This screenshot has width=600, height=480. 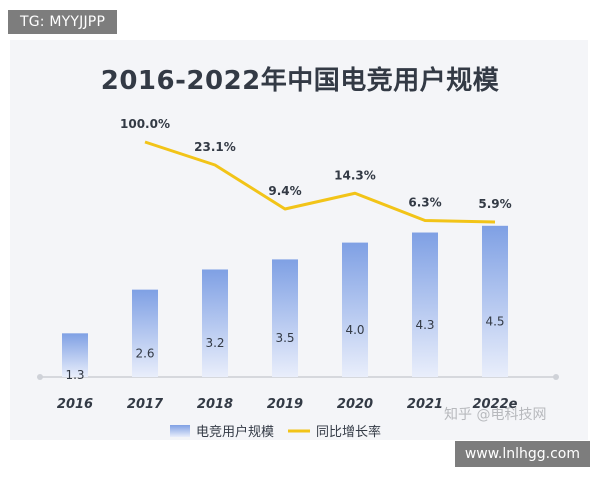 What do you see at coordinates (40, 377) in the screenshot?
I see `axis-end-dot-left` at bounding box center [40, 377].